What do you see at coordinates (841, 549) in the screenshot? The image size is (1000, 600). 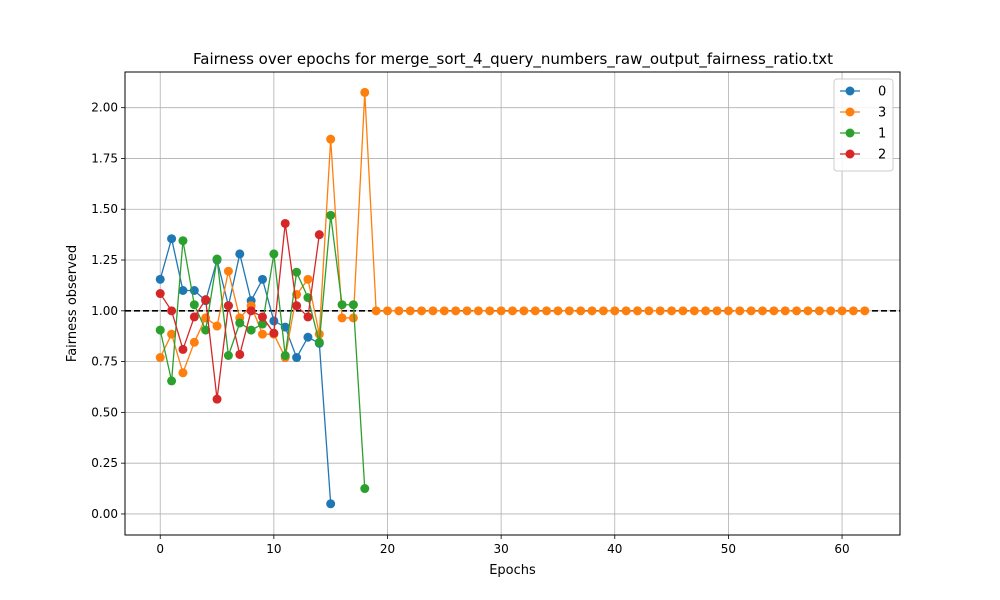 I see `x-tick-label: 60` at bounding box center [841, 549].